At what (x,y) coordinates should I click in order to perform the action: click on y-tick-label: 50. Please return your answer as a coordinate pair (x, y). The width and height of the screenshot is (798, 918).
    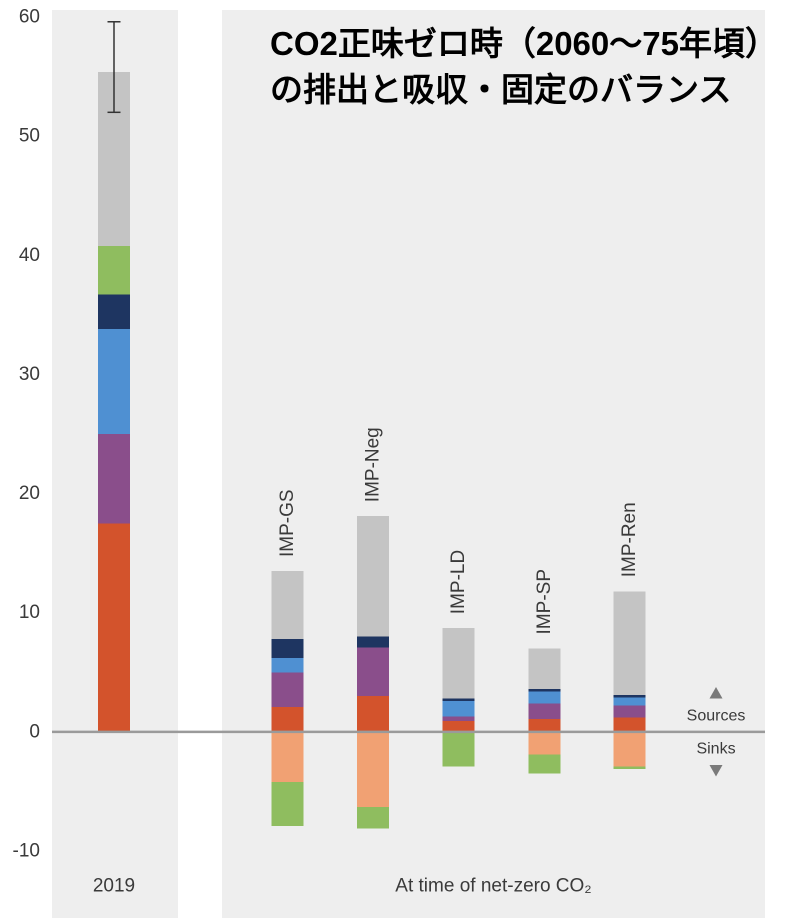
    Looking at the image, I should click on (29, 136).